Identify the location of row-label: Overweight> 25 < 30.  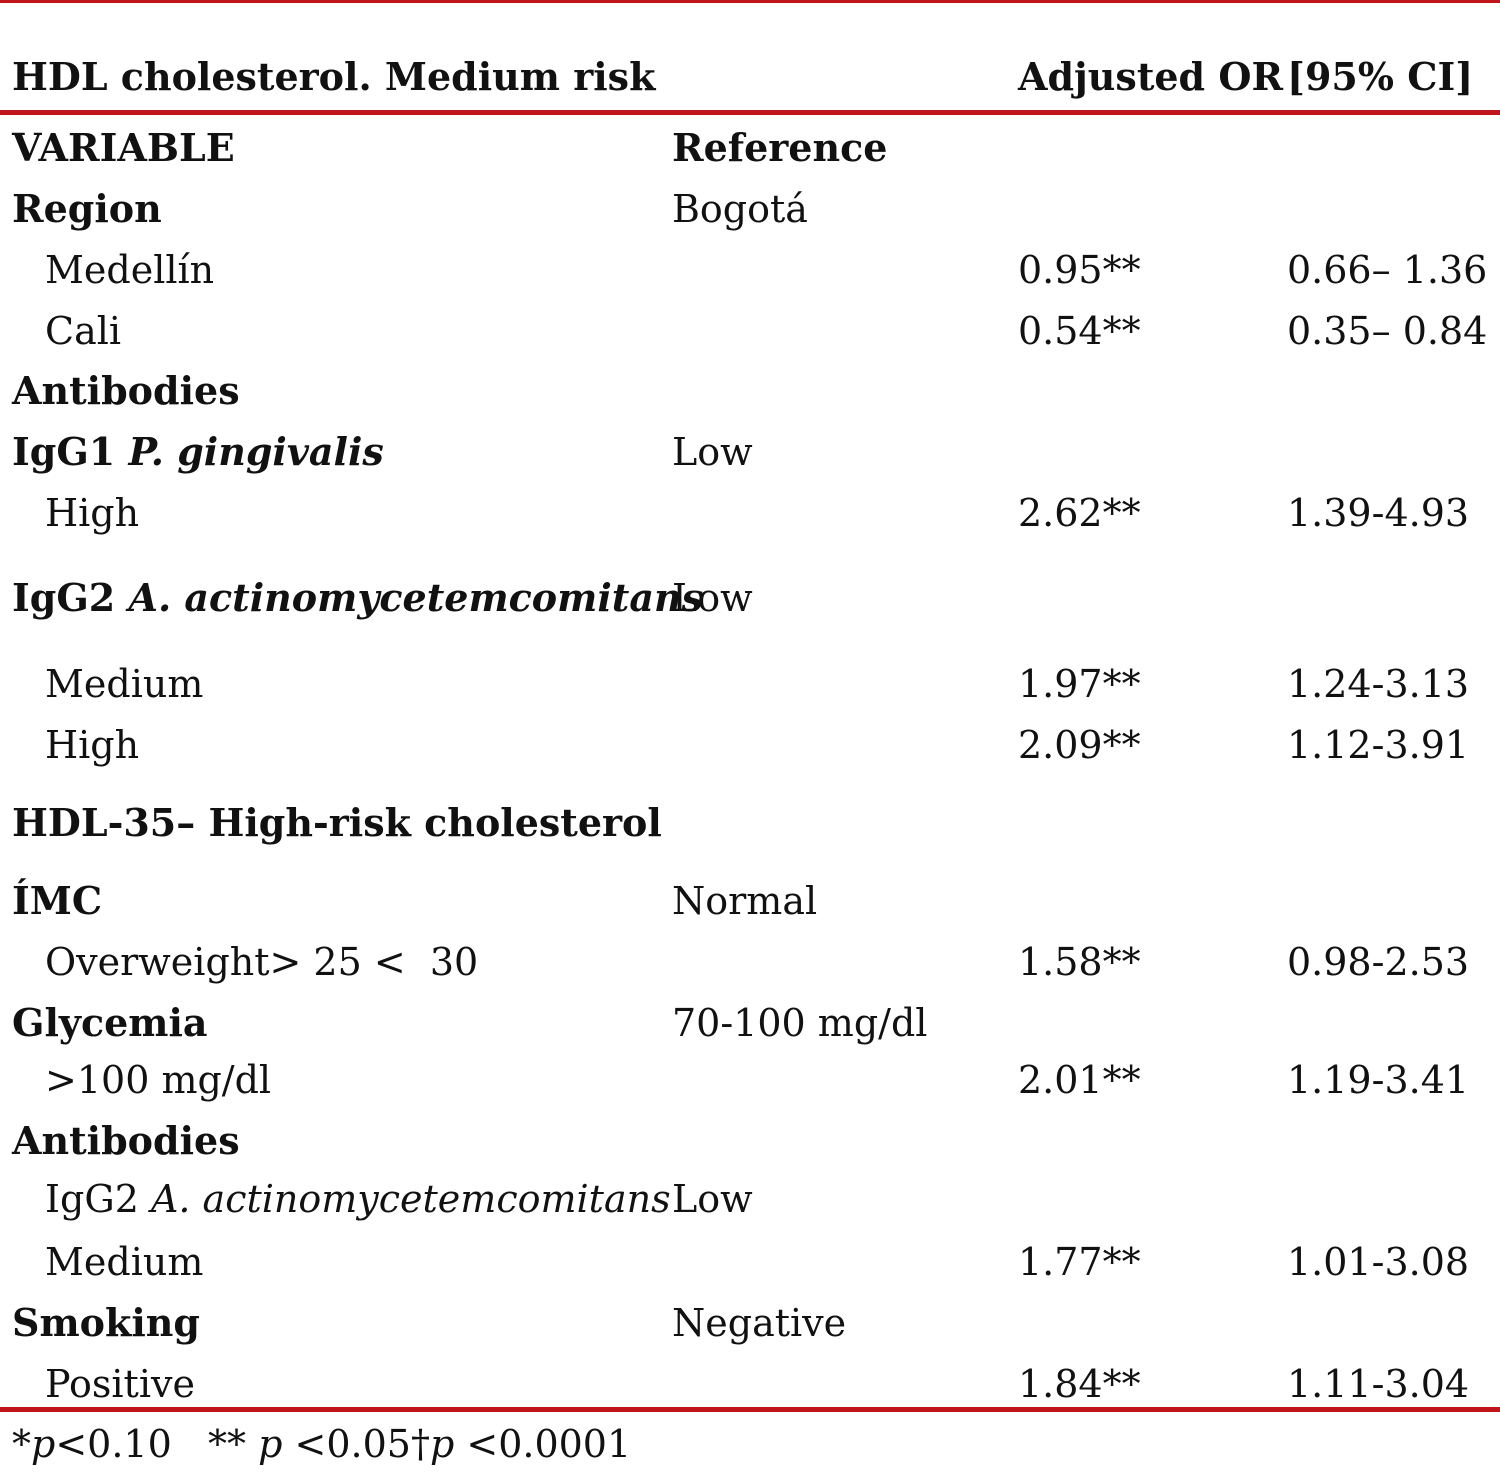
(262, 962).